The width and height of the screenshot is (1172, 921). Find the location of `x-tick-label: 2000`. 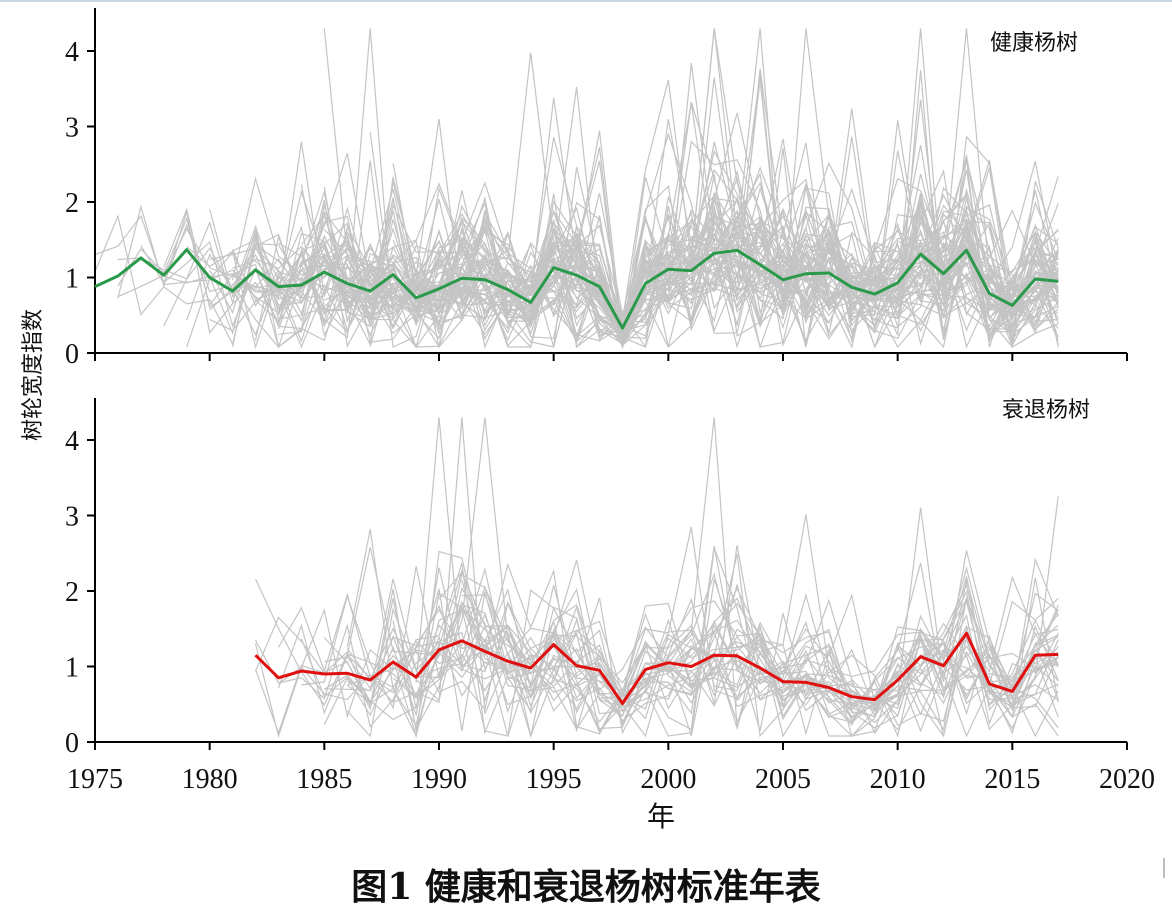

x-tick-label: 2000 is located at coordinates (668, 779).